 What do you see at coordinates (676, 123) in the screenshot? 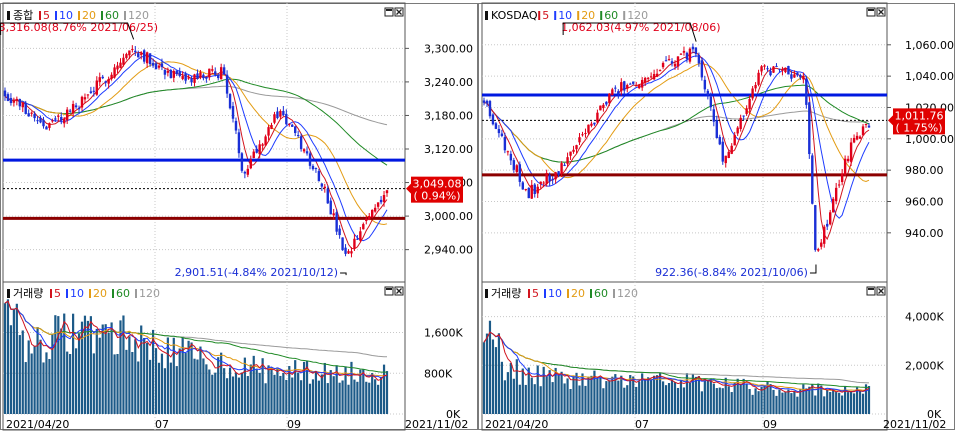
I see `ma20-line` at bounding box center [676, 123].